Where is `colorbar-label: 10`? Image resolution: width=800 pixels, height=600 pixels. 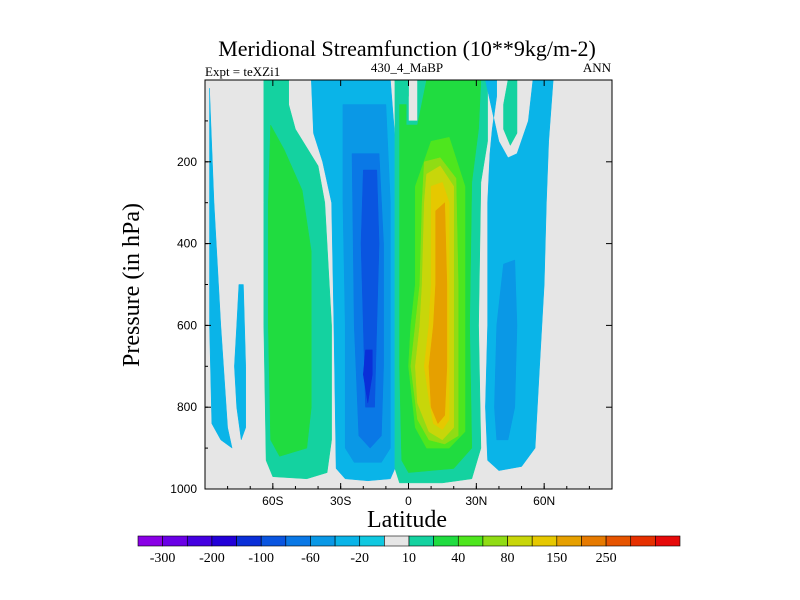 colorbar-label: 10 is located at coordinates (409, 558).